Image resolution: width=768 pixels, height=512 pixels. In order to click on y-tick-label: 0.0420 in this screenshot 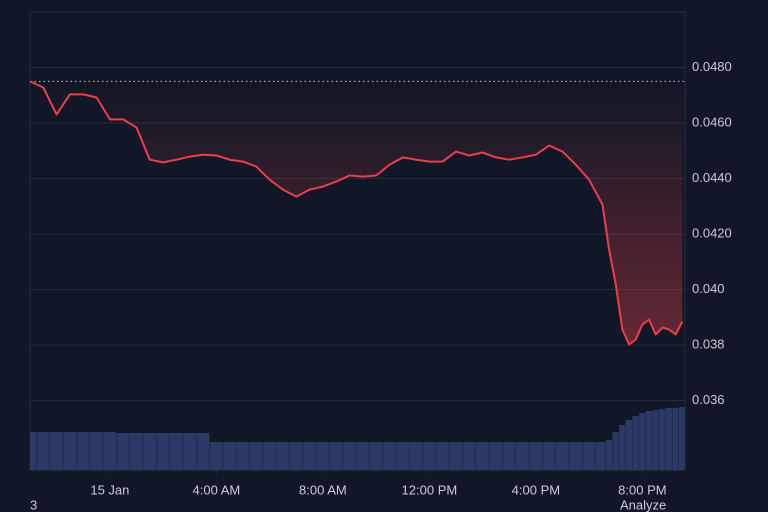, I will do `click(712, 232)`.